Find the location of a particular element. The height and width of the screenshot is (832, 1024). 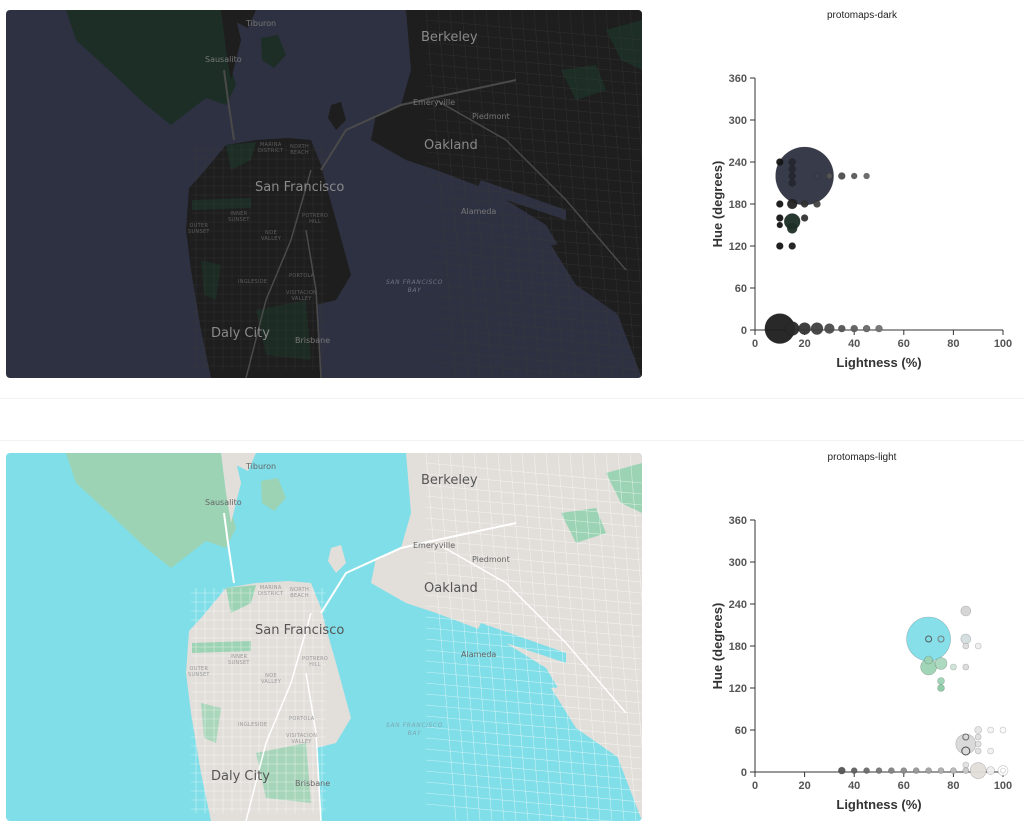

chart-title: protomaps-dark is located at coordinates (862, 15).